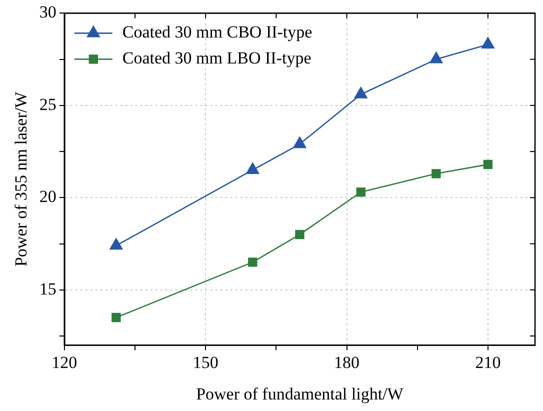 This screenshot has height=411, width=543. Describe the element at coordinates (300, 394) in the screenshot. I see `x-axis-title: Power of fundamental light/W` at that location.